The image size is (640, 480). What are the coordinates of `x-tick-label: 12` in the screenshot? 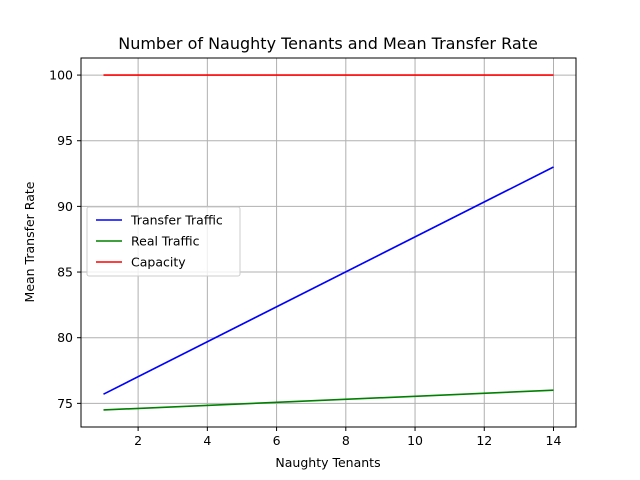 It's located at (484, 440).